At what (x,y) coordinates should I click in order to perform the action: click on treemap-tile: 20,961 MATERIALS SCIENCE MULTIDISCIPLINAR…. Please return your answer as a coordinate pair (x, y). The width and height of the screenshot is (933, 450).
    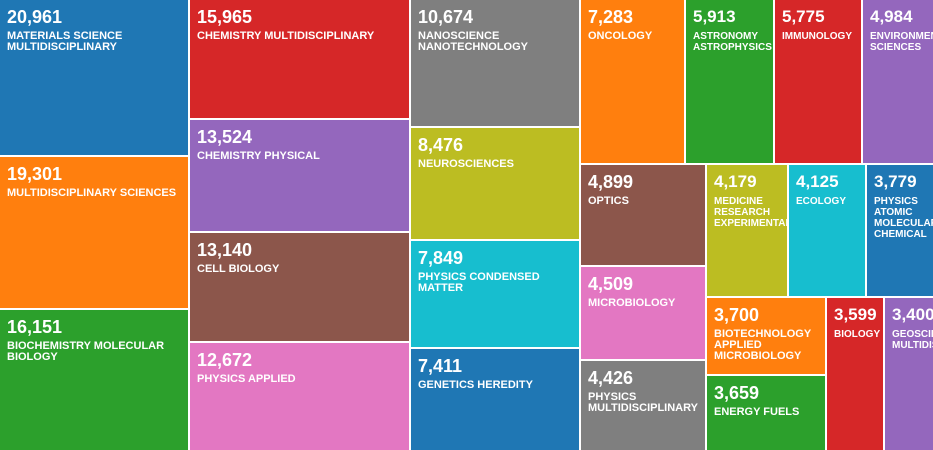
    Looking at the image, I should click on (94, 77).